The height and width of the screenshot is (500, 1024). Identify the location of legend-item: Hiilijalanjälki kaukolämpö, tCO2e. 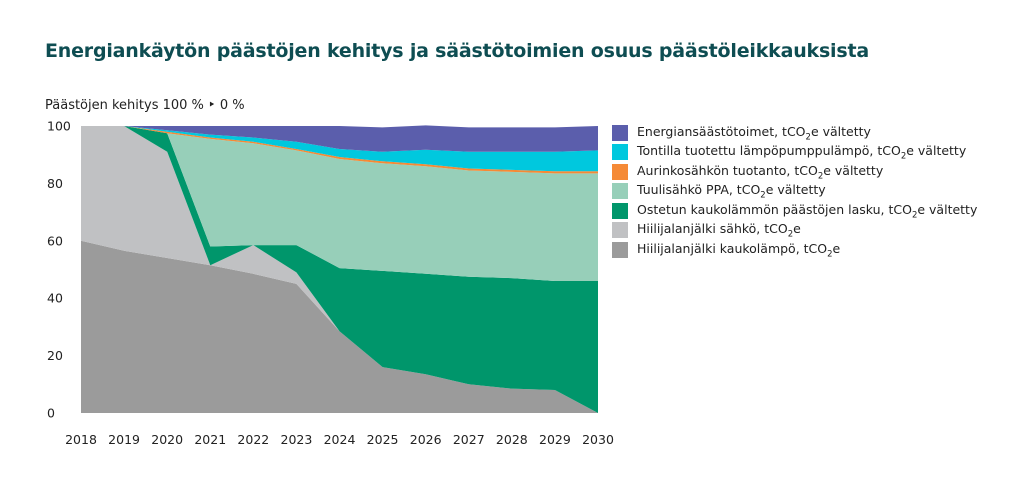
(794, 250).